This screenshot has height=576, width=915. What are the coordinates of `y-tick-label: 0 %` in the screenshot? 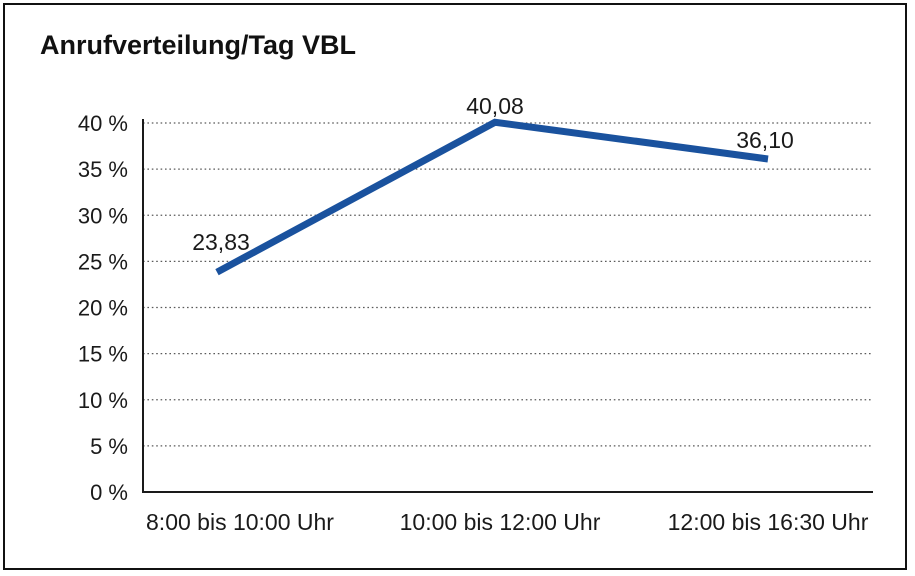 It's located at (109, 492).